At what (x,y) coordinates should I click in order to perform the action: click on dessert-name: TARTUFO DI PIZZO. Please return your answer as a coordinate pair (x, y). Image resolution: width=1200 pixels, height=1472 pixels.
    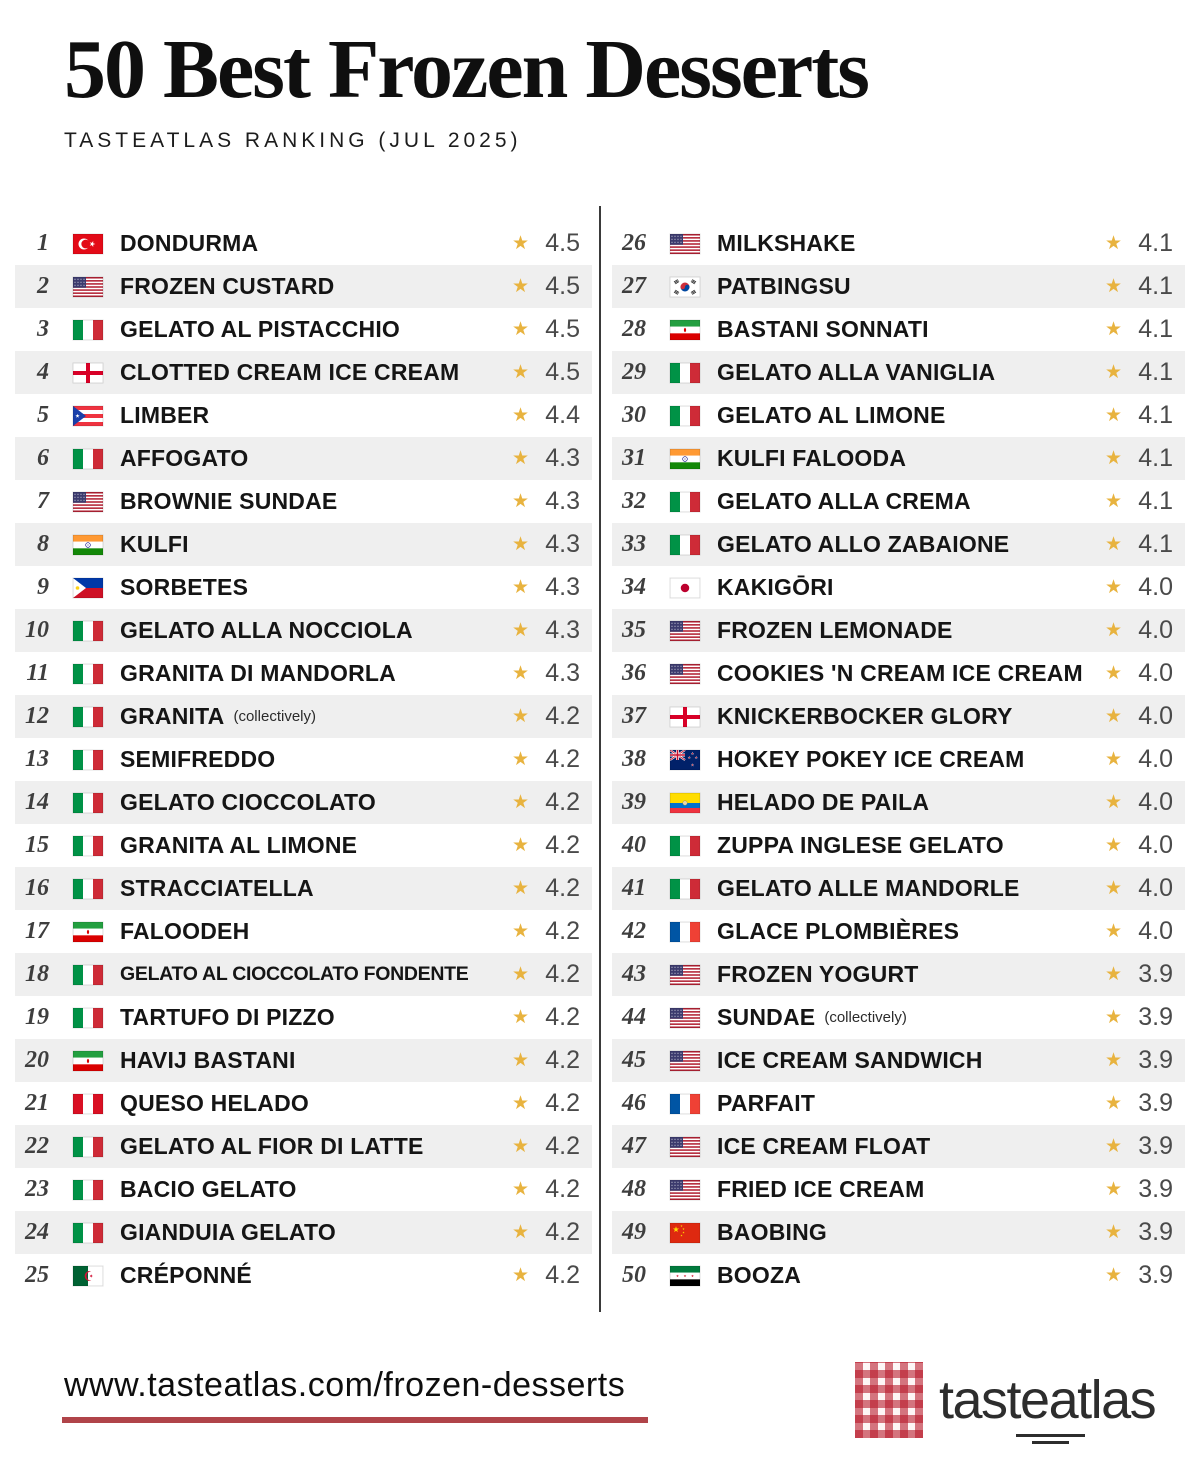
    Looking at the image, I should click on (227, 1017).